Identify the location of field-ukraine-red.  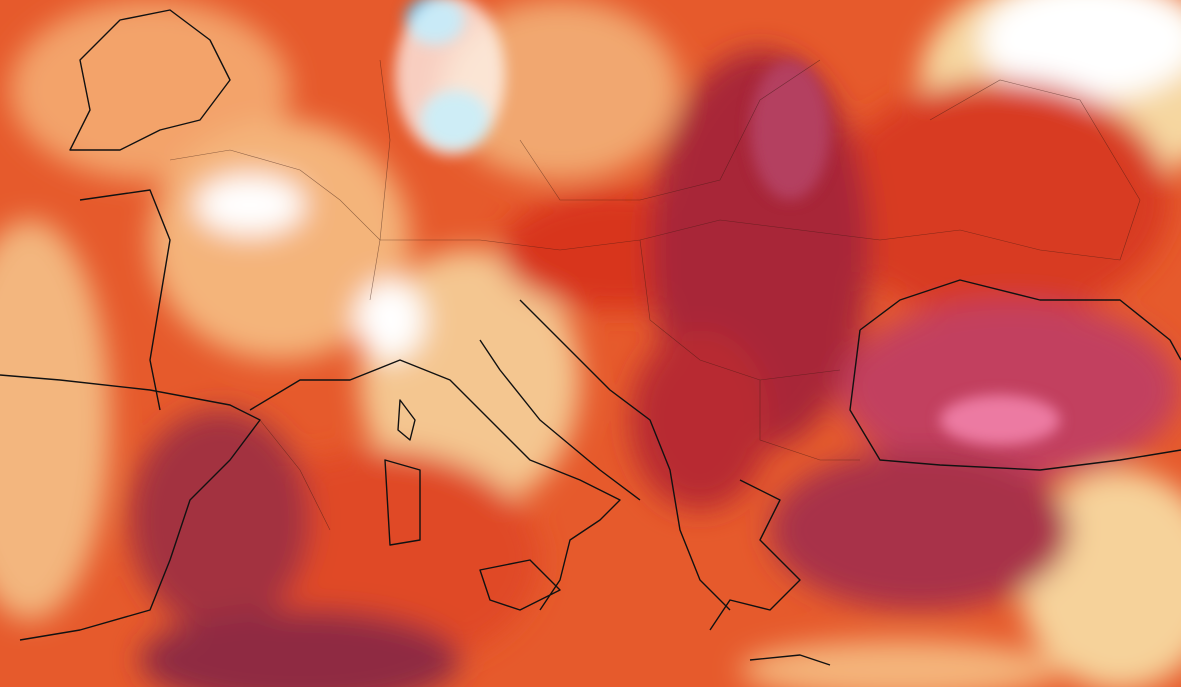
(1000, 200).